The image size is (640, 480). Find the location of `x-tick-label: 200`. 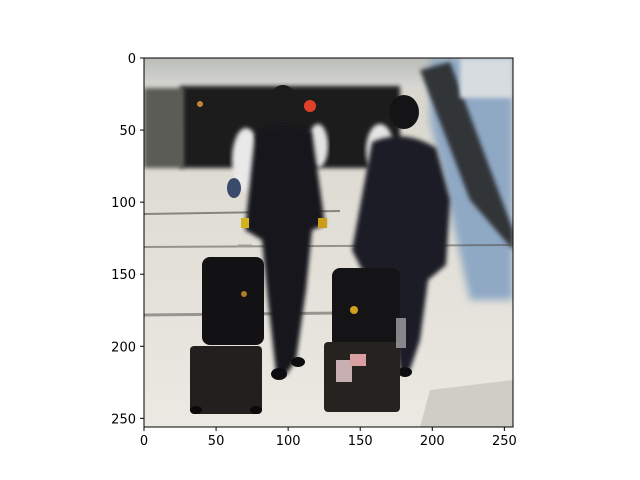

x-tick-label: 200 is located at coordinates (432, 441).